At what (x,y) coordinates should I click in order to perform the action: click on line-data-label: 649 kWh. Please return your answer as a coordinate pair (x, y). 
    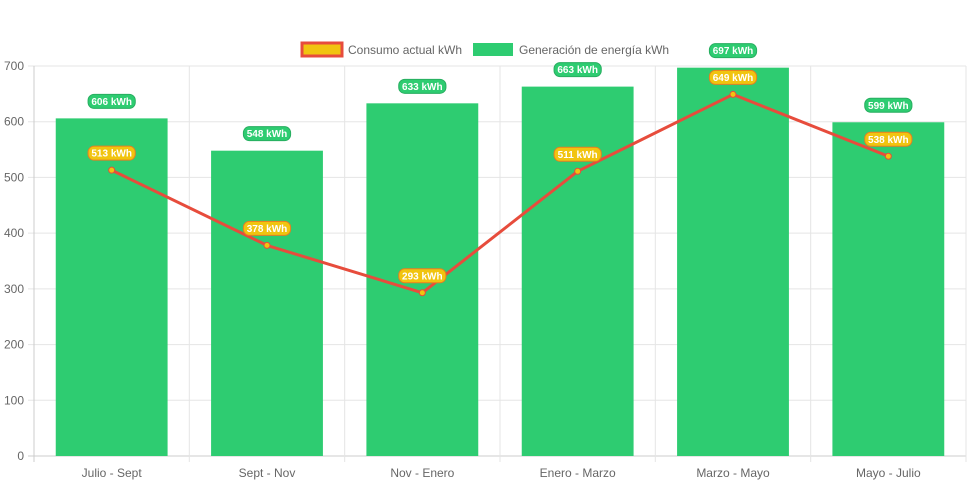
    Looking at the image, I should click on (733, 77).